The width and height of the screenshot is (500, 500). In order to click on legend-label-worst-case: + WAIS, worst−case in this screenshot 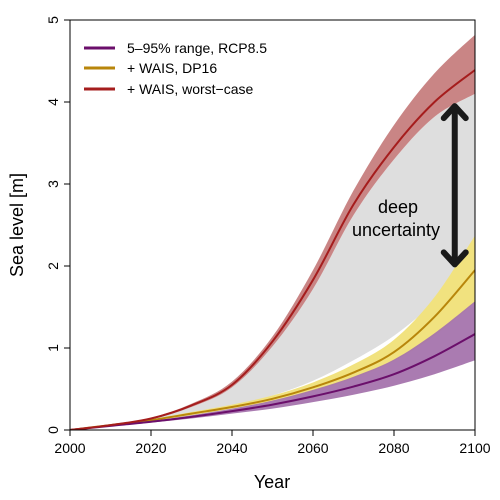, I will do `click(190, 89)`.